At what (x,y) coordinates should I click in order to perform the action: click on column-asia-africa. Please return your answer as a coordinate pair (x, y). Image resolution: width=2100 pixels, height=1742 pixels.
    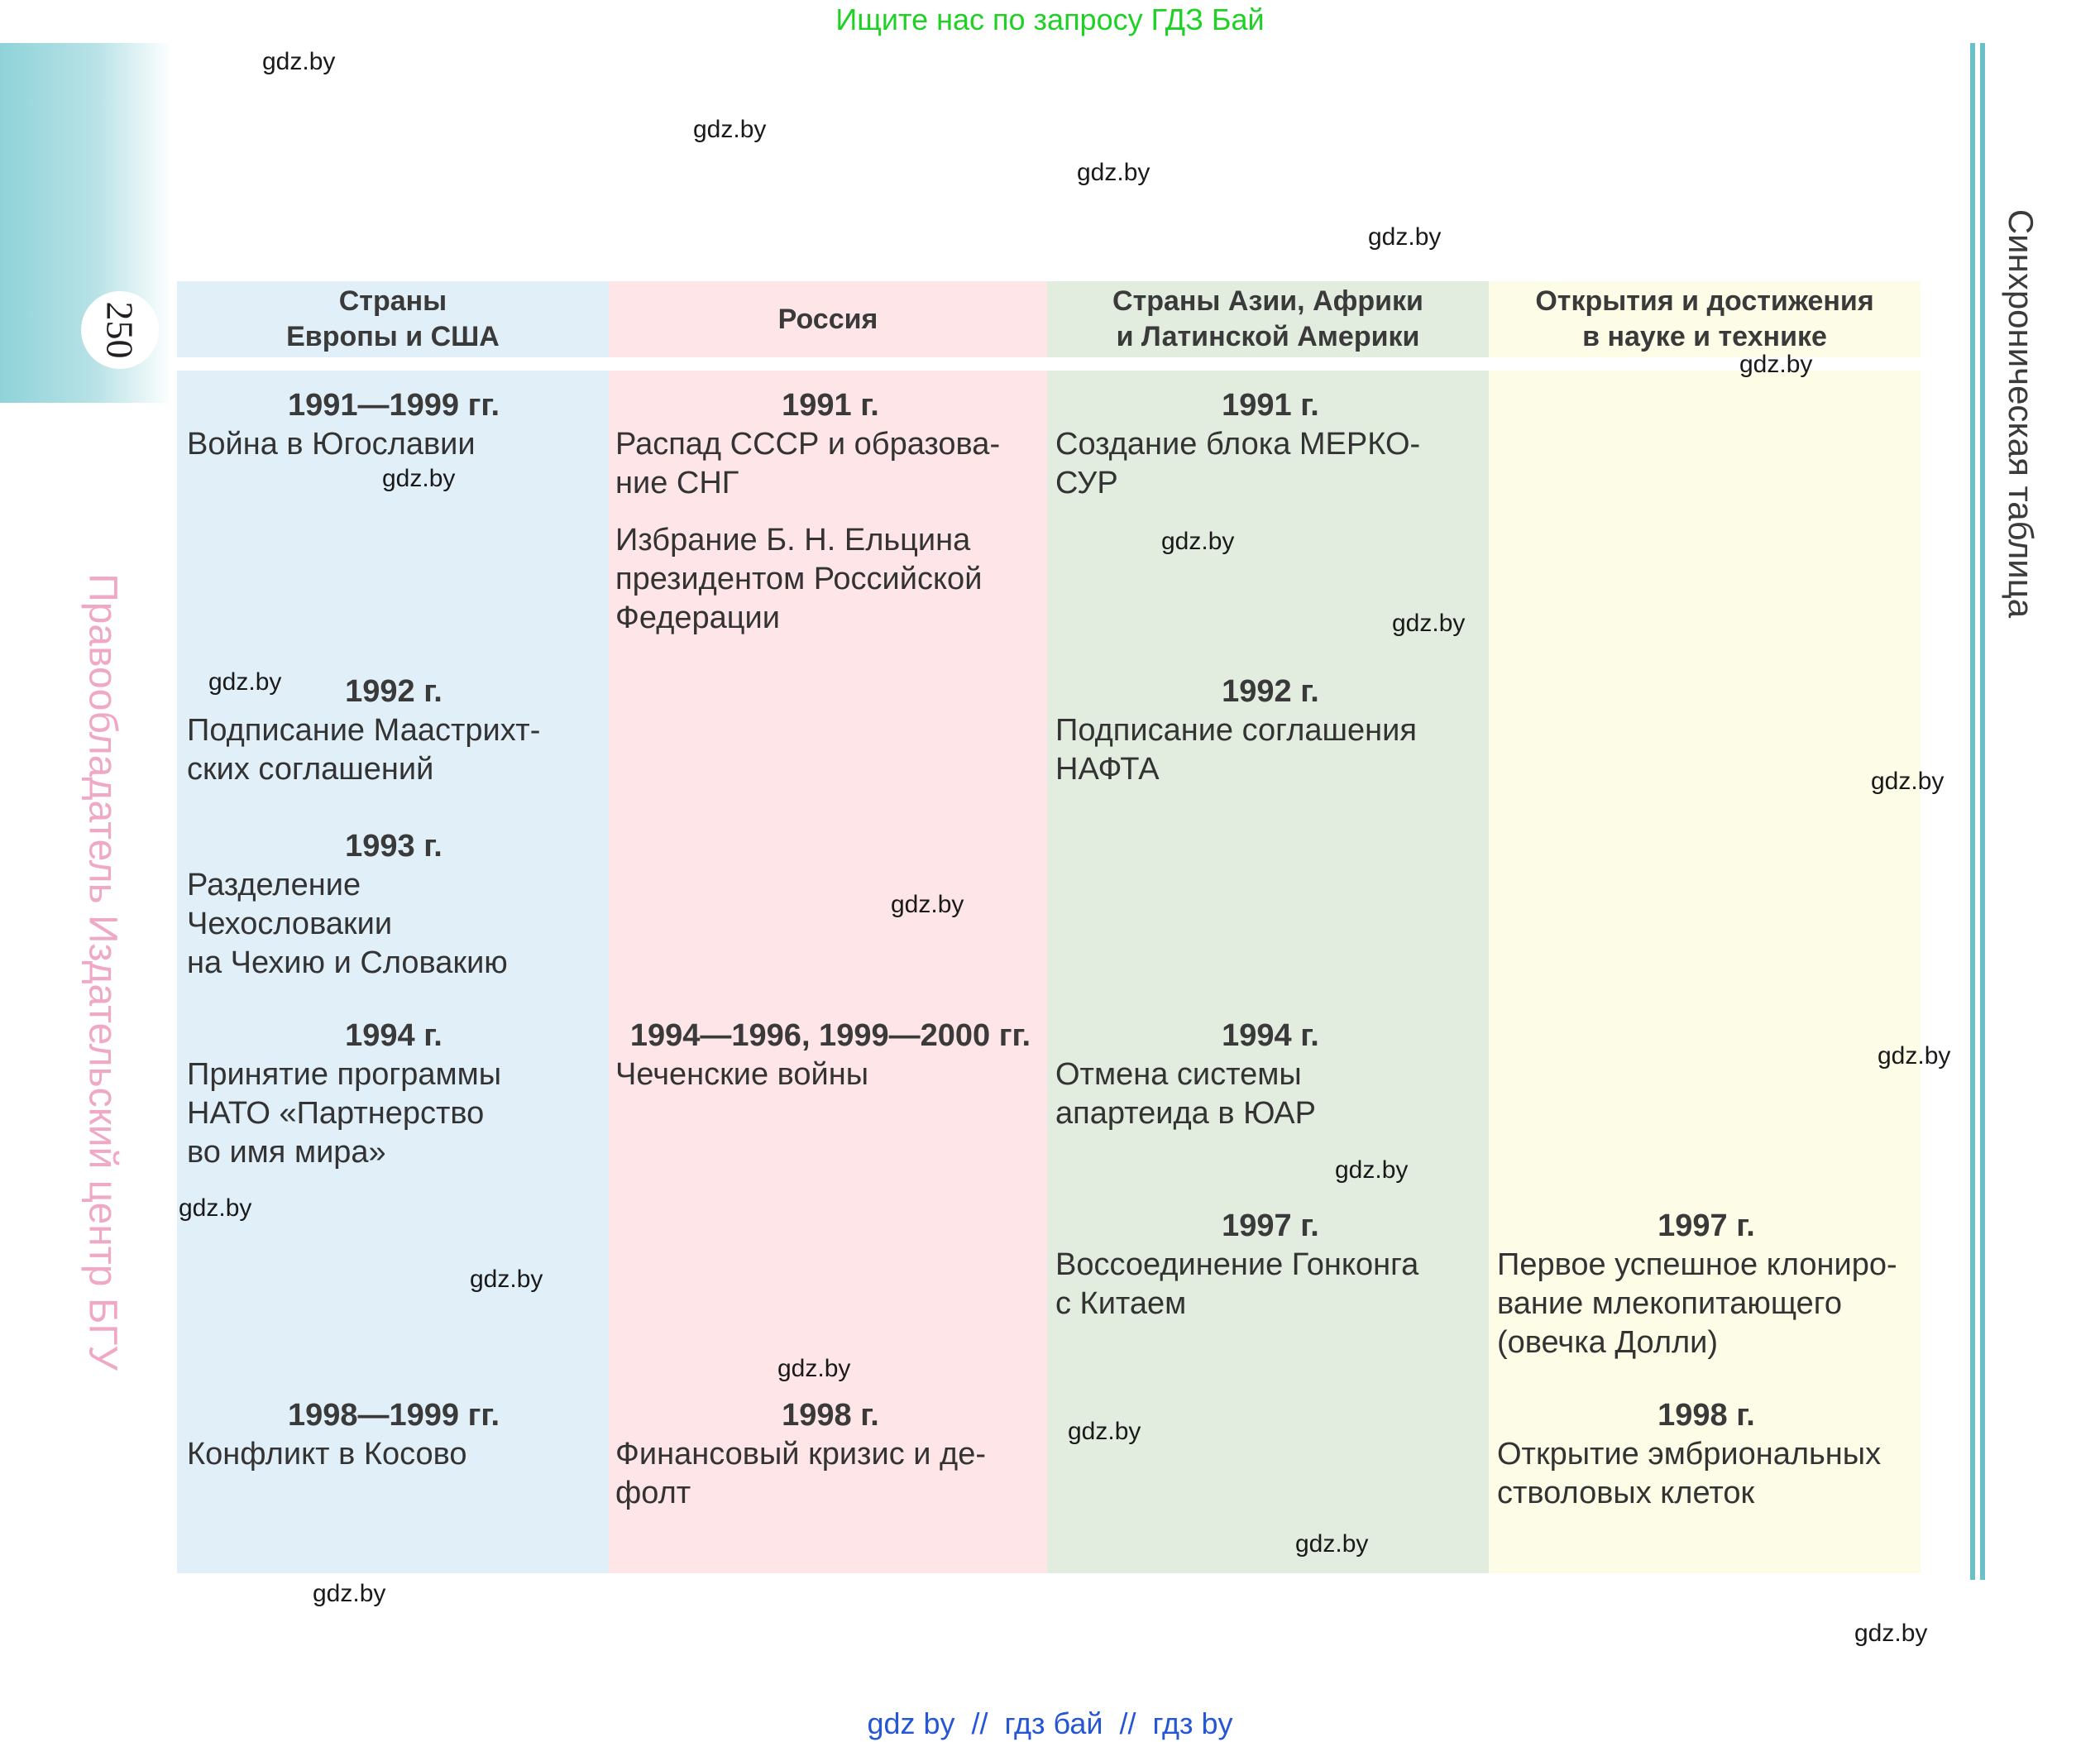
    Looking at the image, I should click on (1268, 972).